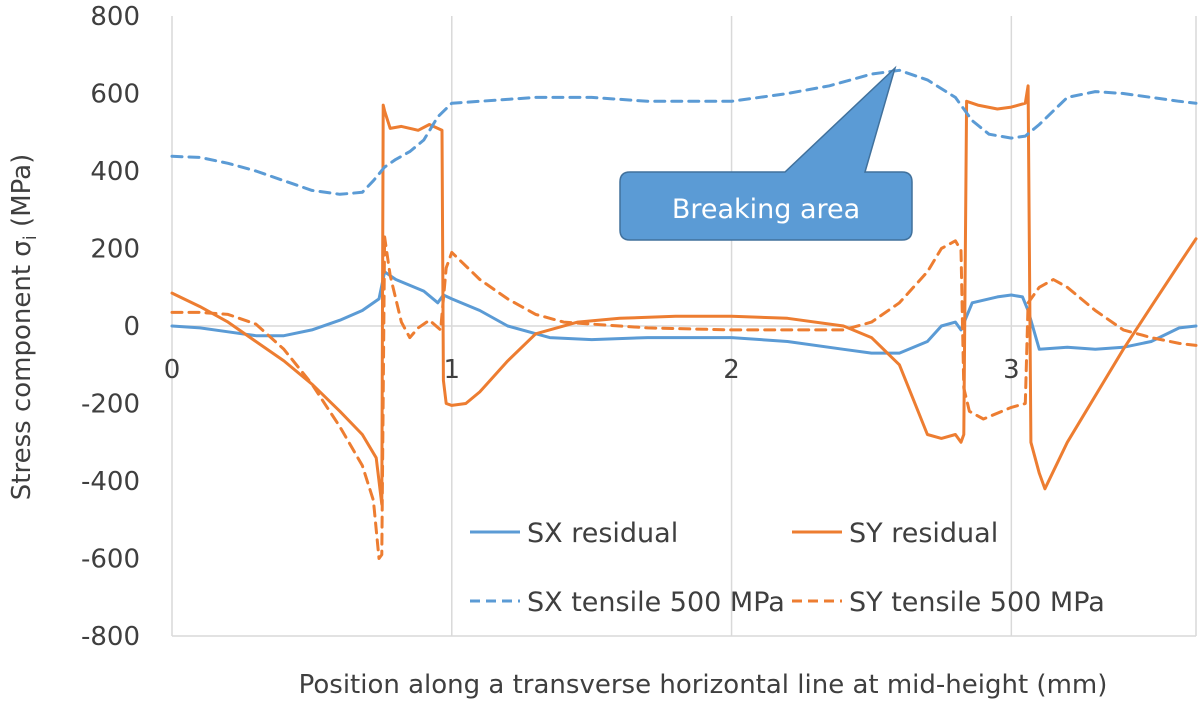 The image size is (1200, 706). I want to click on legend-label-sx-residual: SX residual, so click(602, 533).